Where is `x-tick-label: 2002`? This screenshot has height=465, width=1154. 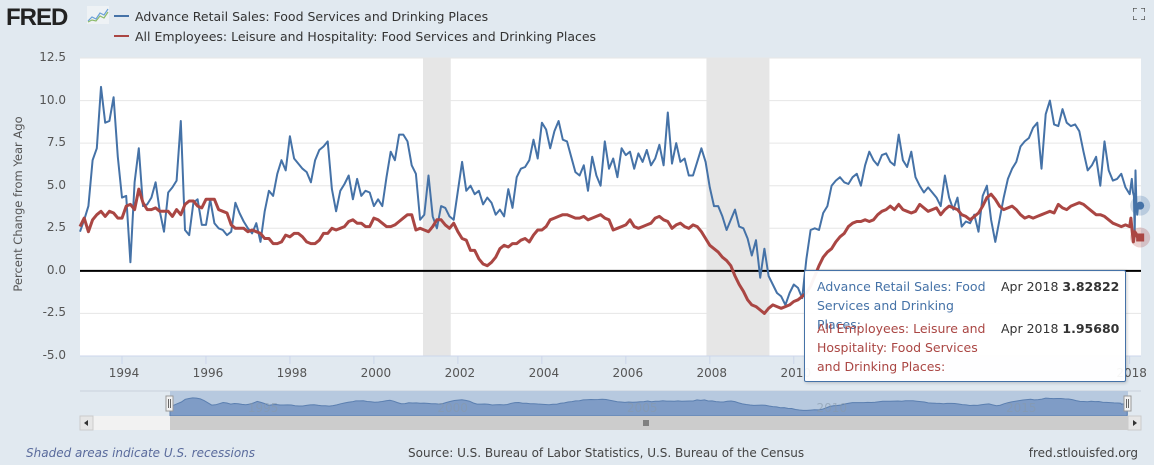
x-tick-label: 2002 is located at coordinates (460, 373).